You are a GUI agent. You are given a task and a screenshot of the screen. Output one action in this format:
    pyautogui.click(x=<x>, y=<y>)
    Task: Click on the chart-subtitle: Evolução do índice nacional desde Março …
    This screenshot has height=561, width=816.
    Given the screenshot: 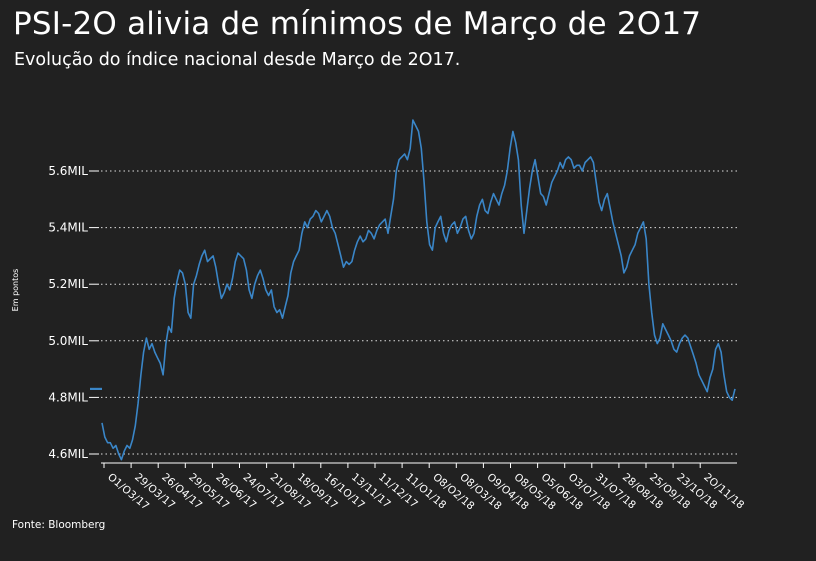 What is the action you would take?
    pyautogui.click(x=237, y=60)
    